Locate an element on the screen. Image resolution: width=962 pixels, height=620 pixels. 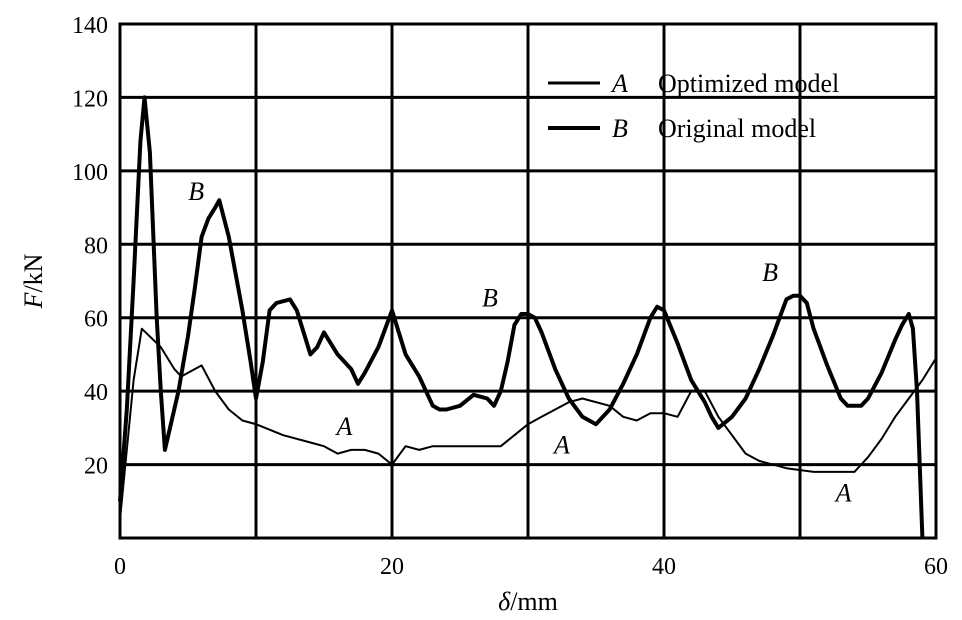
x-tick-label: 20 is located at coordinates (392, 567).